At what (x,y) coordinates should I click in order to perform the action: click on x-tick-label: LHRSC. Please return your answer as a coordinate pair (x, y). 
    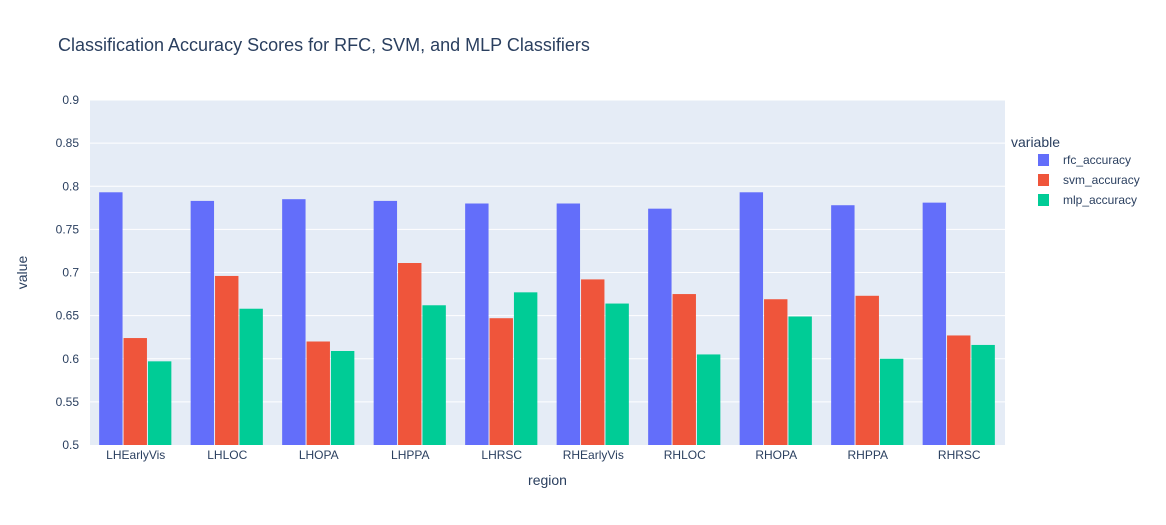
    Looking at the image, I should click on (501, 455).